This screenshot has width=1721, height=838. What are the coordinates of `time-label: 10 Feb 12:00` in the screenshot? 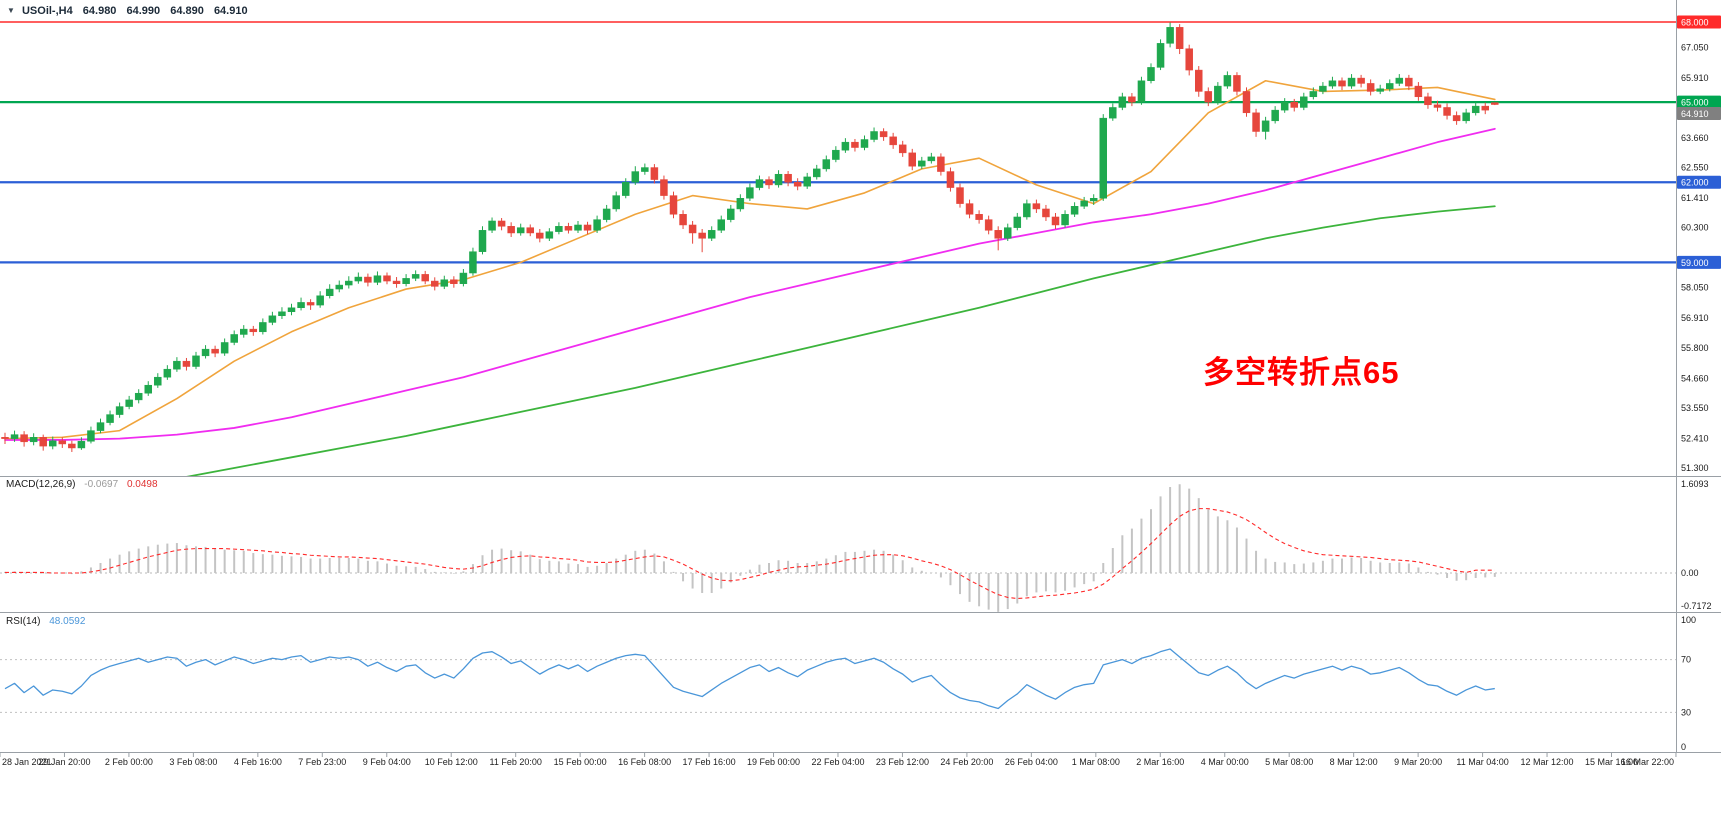 It's located at (451, 762).